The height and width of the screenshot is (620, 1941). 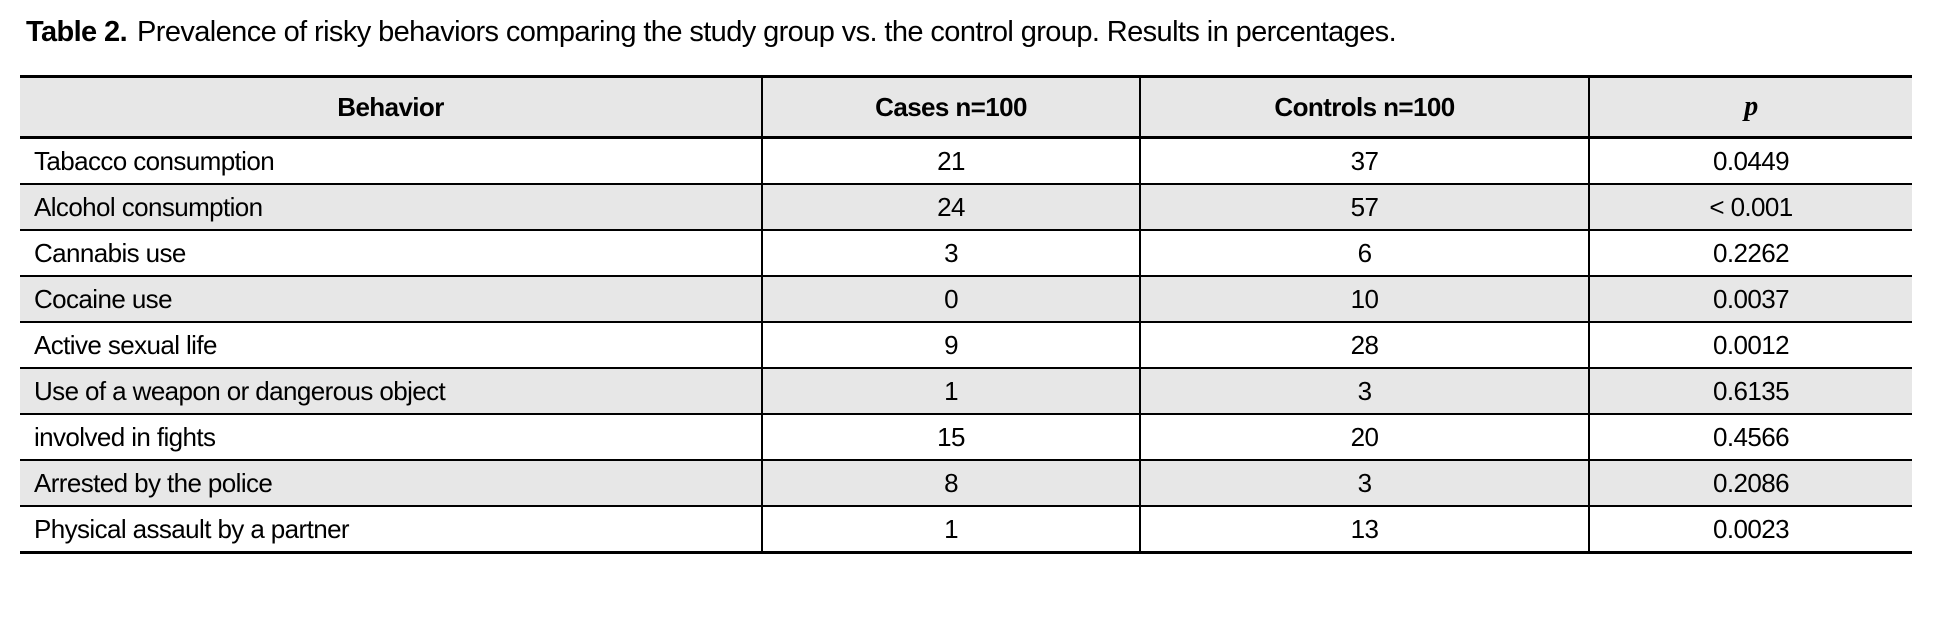 What do you see at coordinates (950, 107) in the screenshot?
I see `column-header-cases: Cases n=100` at bounding box center [950, 107].